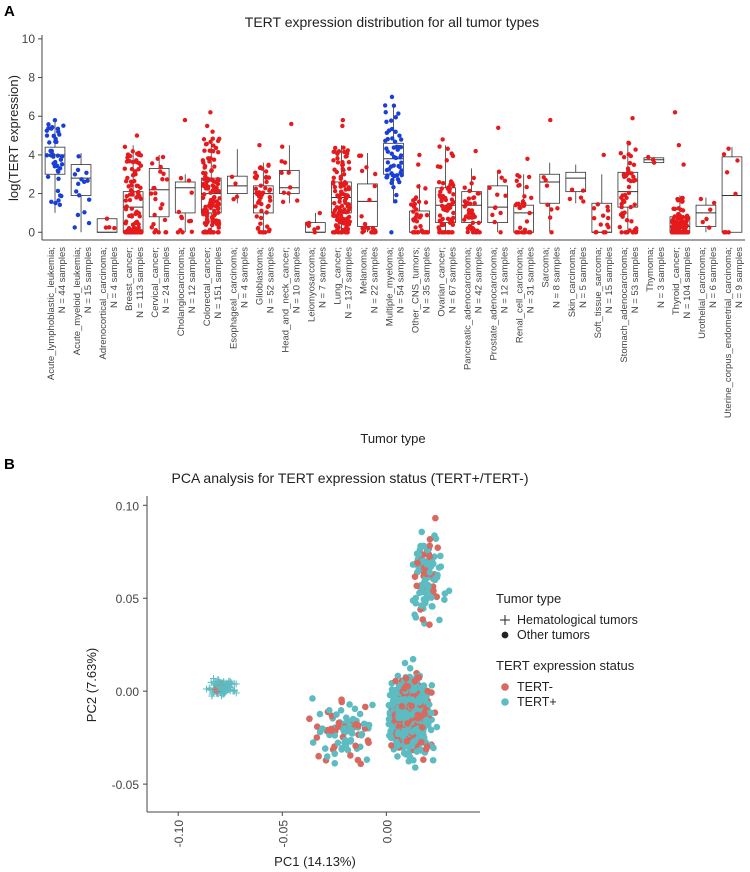 The width and height of the screenshot is (750, 872). I want to click on legend-tert-pos-symbol, so click(505, 702).